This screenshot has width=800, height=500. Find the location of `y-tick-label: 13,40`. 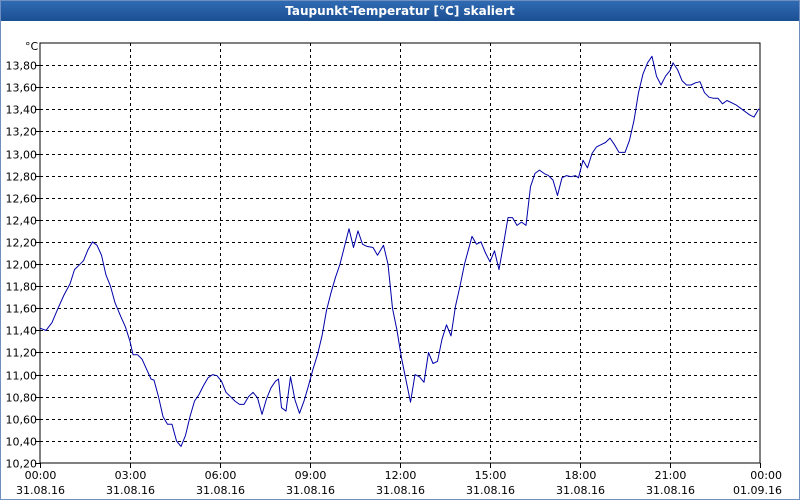

y-tick-label: 13,40 is located at coordinates (22, 110).